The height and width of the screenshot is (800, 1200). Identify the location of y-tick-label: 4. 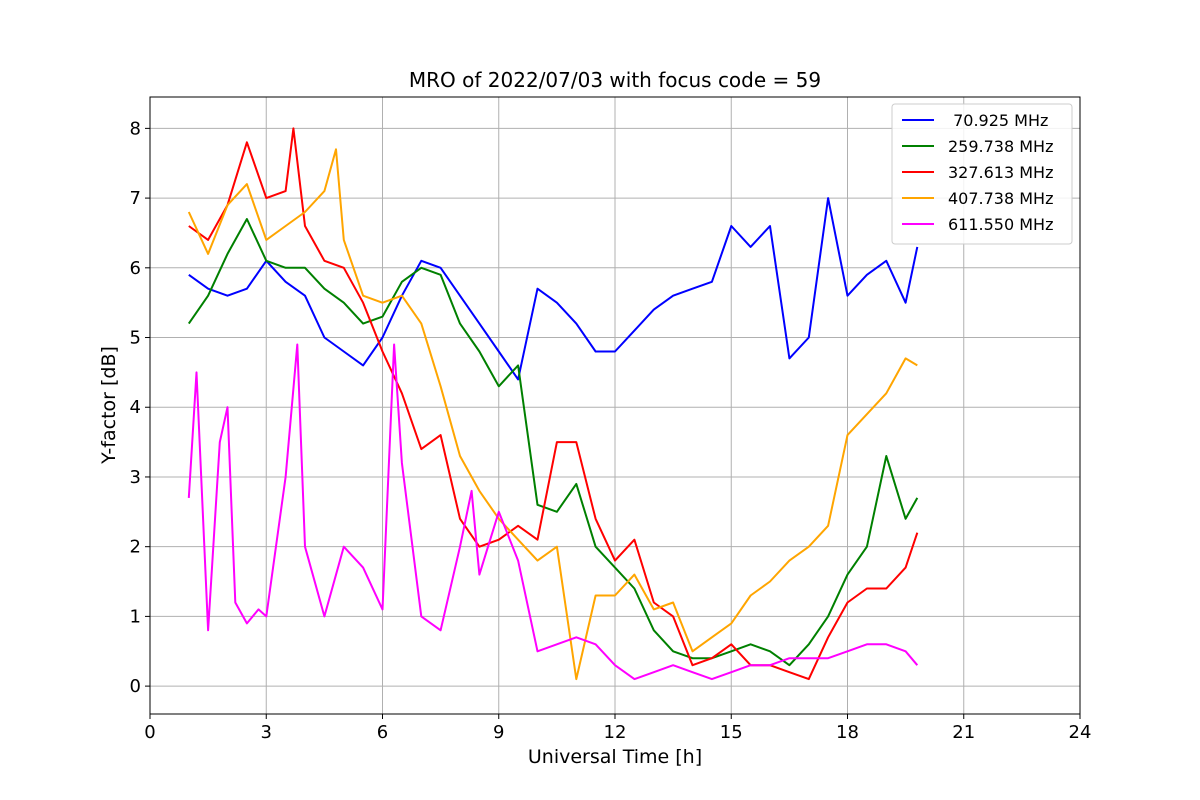
(135, 407).